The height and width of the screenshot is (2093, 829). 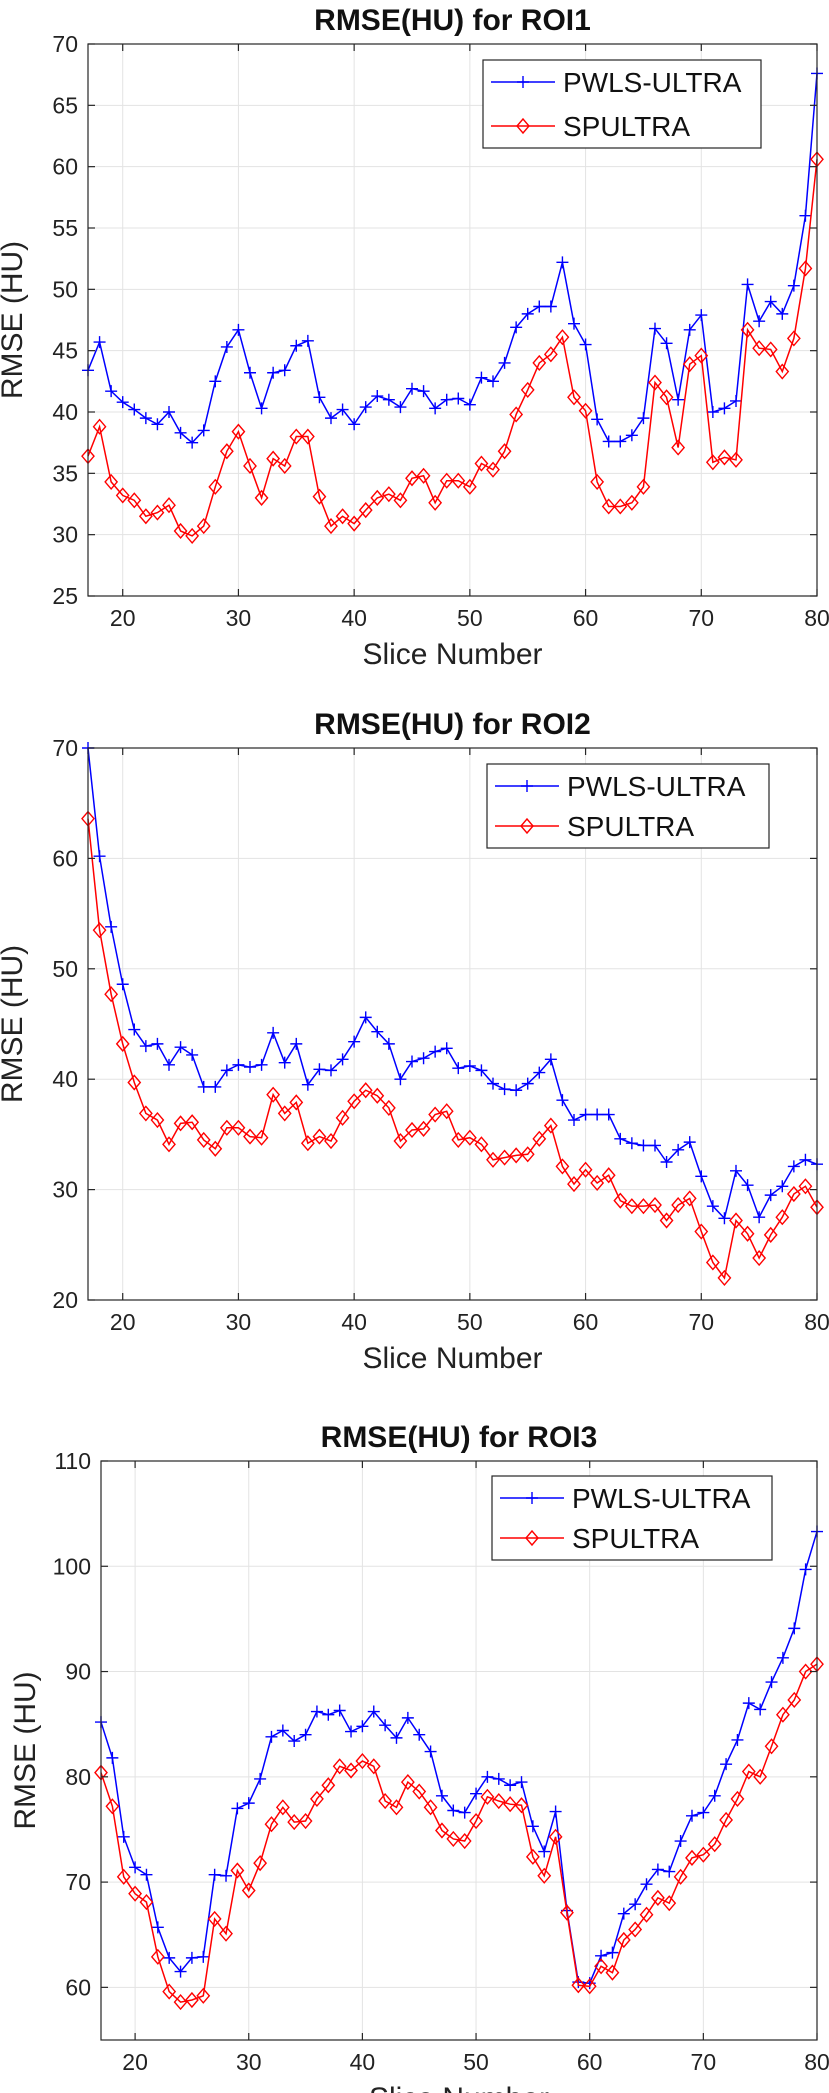 What do you see at coordinates (14, 1024) in the screenshot?
I see `y-axis-label: RMSE (HU)` at bounding box center [14, 1024].